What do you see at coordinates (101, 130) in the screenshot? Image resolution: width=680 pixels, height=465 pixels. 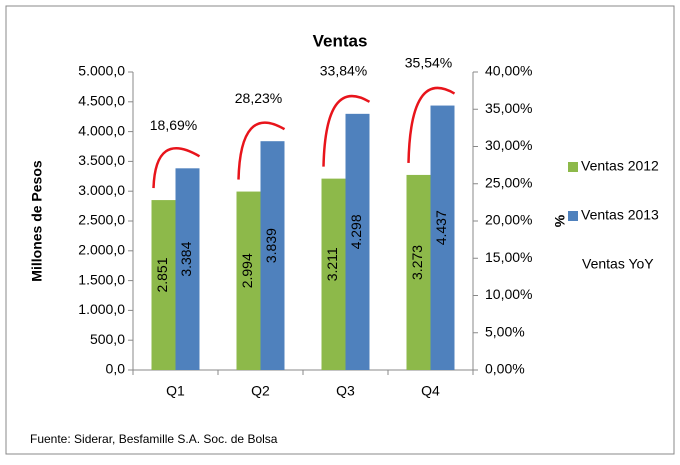 I see `y-tick-label: 4.000,0` at bounding box center [101, 130].